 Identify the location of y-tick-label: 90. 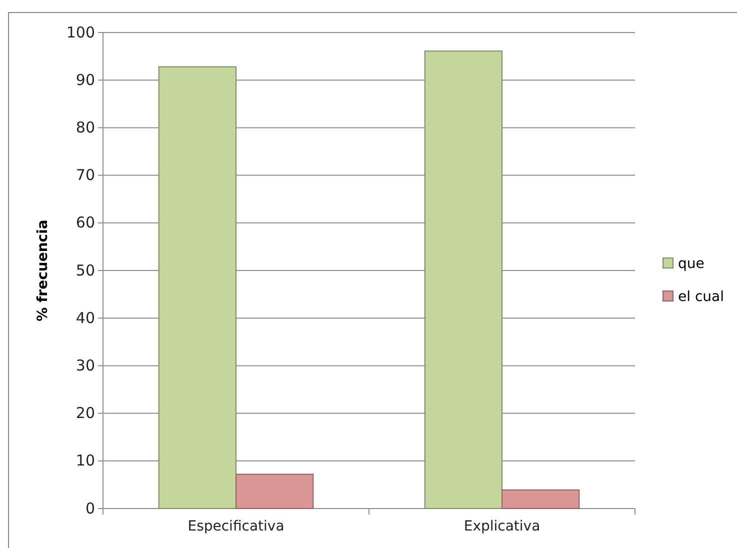
(85, 79).